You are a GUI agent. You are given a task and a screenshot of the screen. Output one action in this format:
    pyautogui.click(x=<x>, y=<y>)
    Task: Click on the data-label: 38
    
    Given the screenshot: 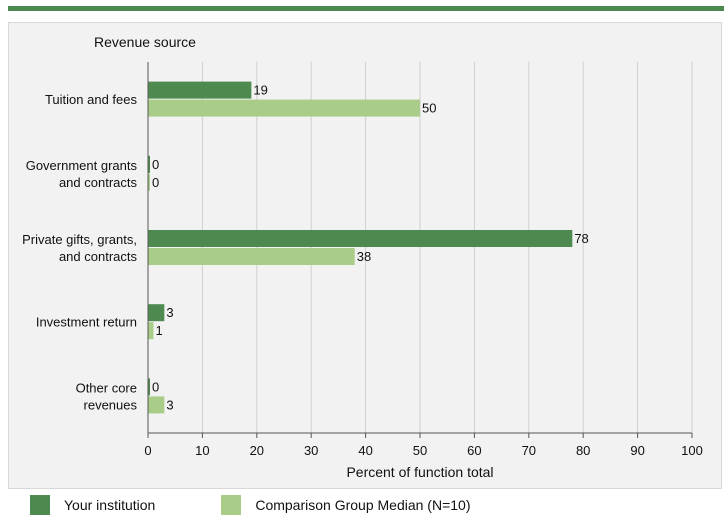 What is the action you would take?
    pyautogui.click(x=364, y=256)
    